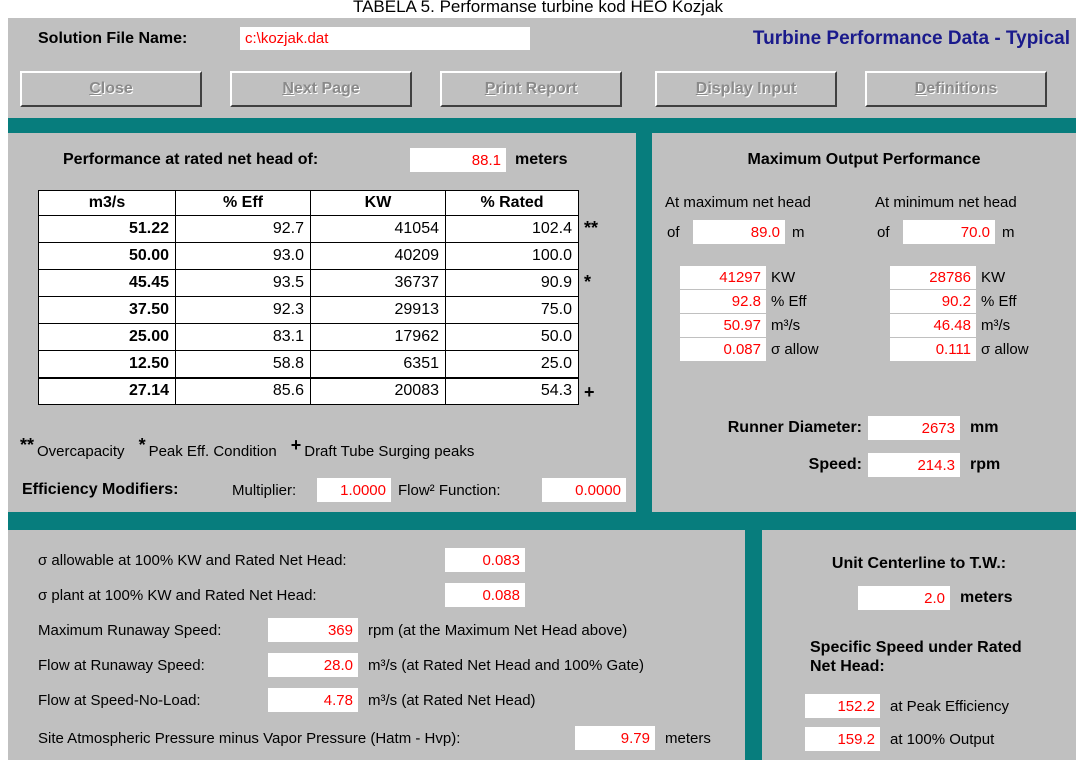  Describe the element at coordinates (449, 490) in the screenshot. I see `function-label: Flow² Function:` at that location.